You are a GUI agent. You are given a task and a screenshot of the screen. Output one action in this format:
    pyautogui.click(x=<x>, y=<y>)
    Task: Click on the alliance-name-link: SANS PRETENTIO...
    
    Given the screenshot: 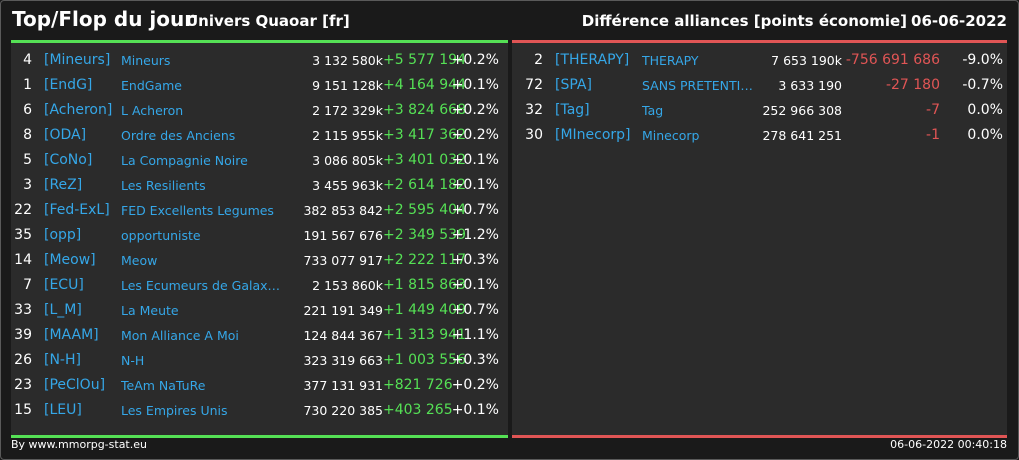 What is the action you would take?
    pyautogui.click(x=700, y=85)
    